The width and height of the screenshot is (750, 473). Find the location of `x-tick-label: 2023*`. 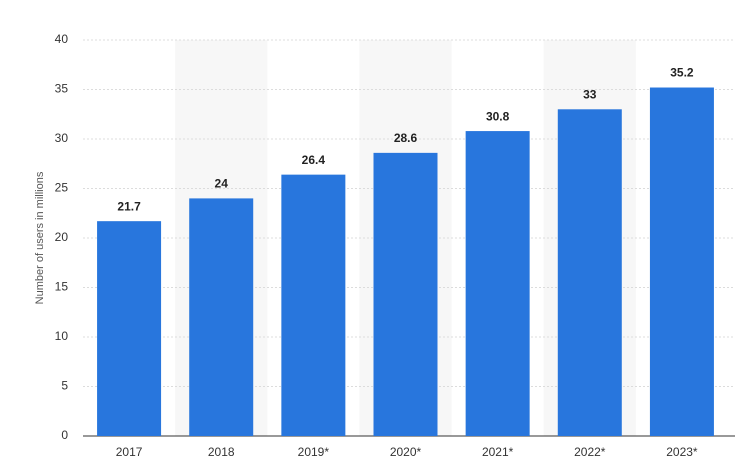

x-tick-label: 2023* is located at coordinates (682, 452).